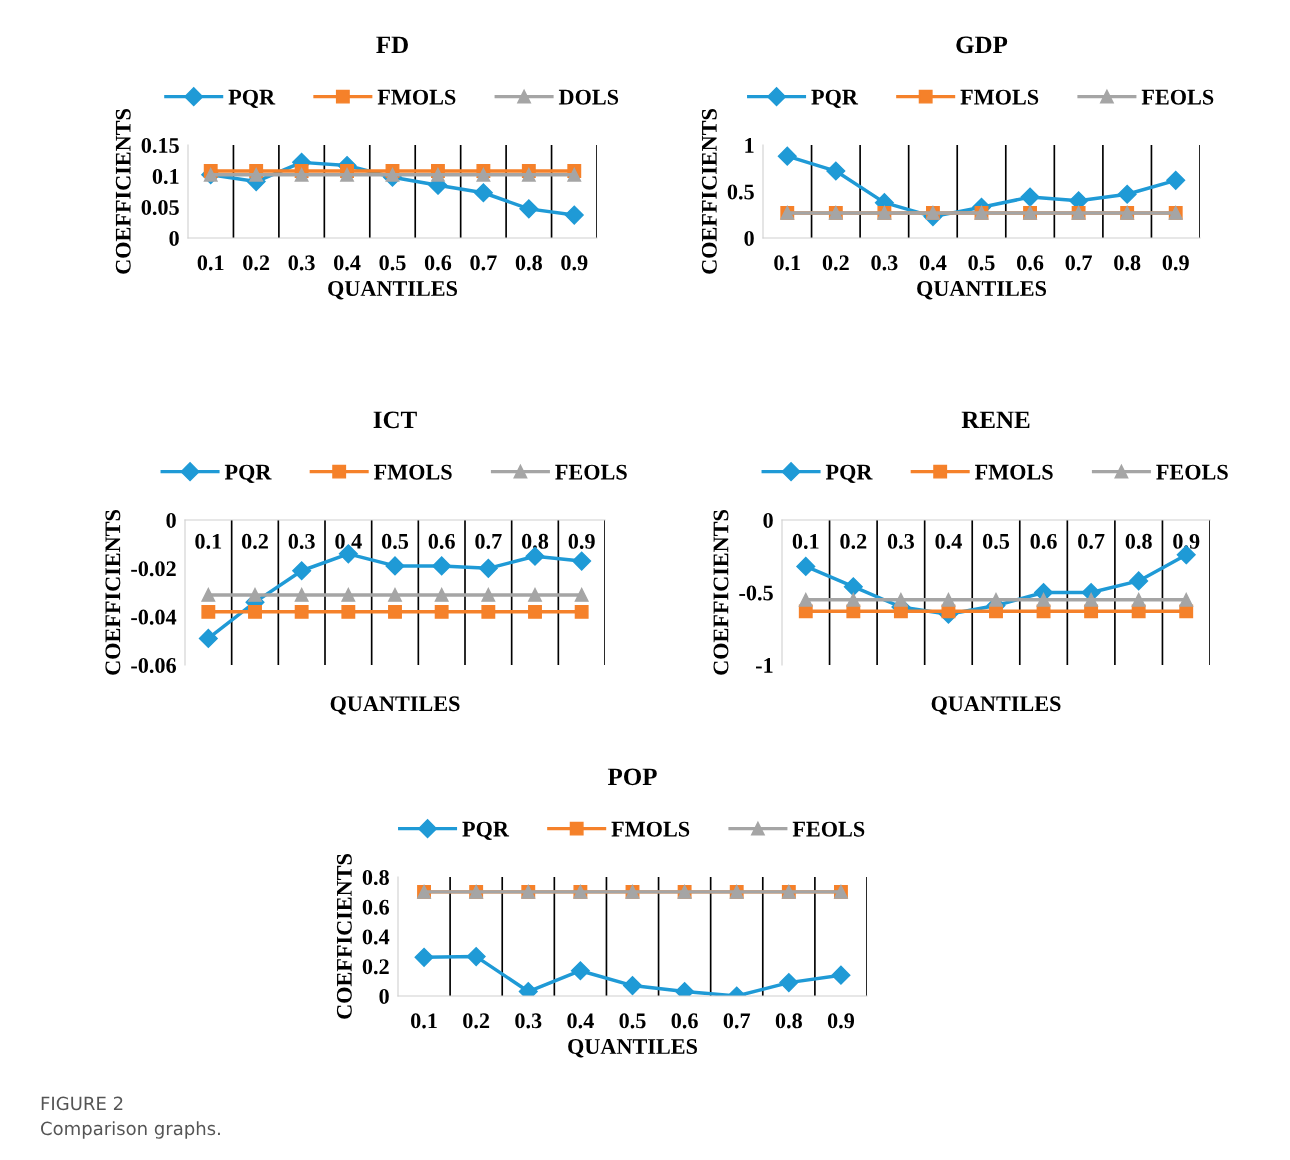 This screenshot has height=1160, width=1290. I want to click on x-tick-label: 0.4, so click(933, 263).